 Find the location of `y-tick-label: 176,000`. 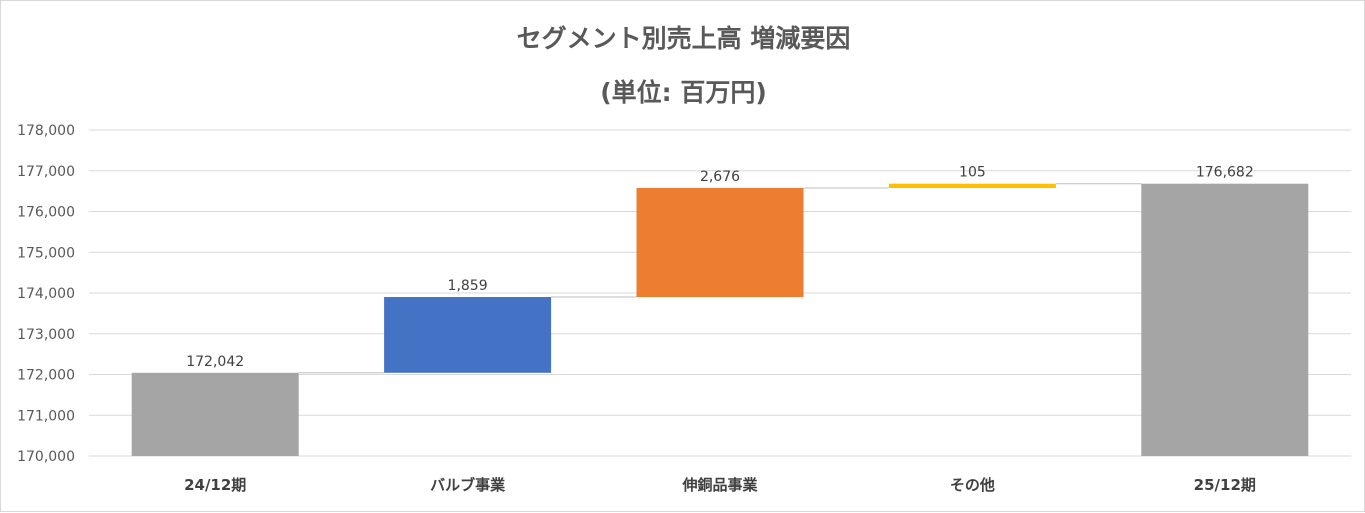

y-tick-label: 176,000 is located at coordinates (46, 213).